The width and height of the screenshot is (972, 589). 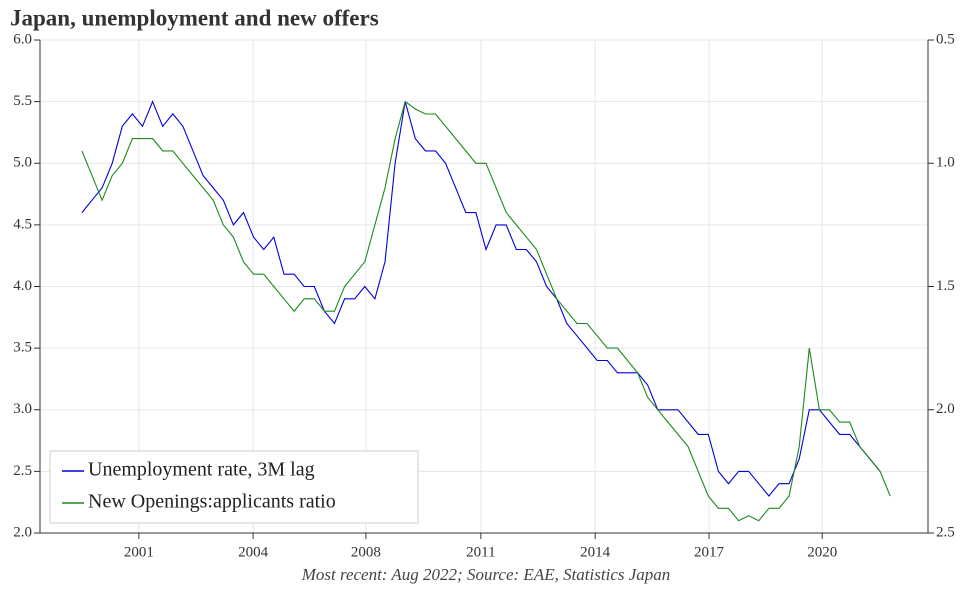 I want to click on x-tick-label: 2017, so click(x=709, y=552).